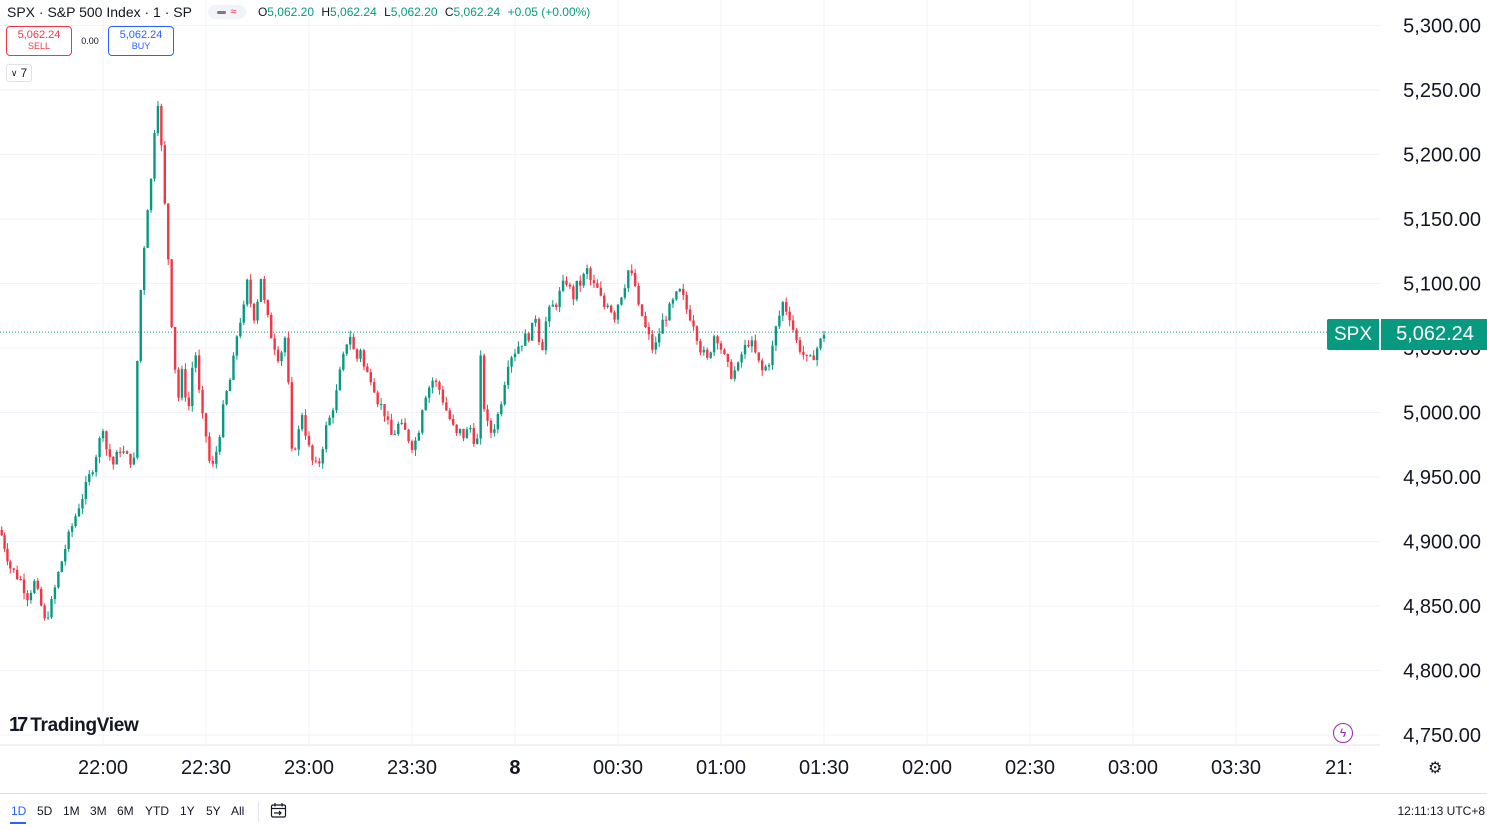  I want to click on range-button-5y: 5Y, so click(213, 811).